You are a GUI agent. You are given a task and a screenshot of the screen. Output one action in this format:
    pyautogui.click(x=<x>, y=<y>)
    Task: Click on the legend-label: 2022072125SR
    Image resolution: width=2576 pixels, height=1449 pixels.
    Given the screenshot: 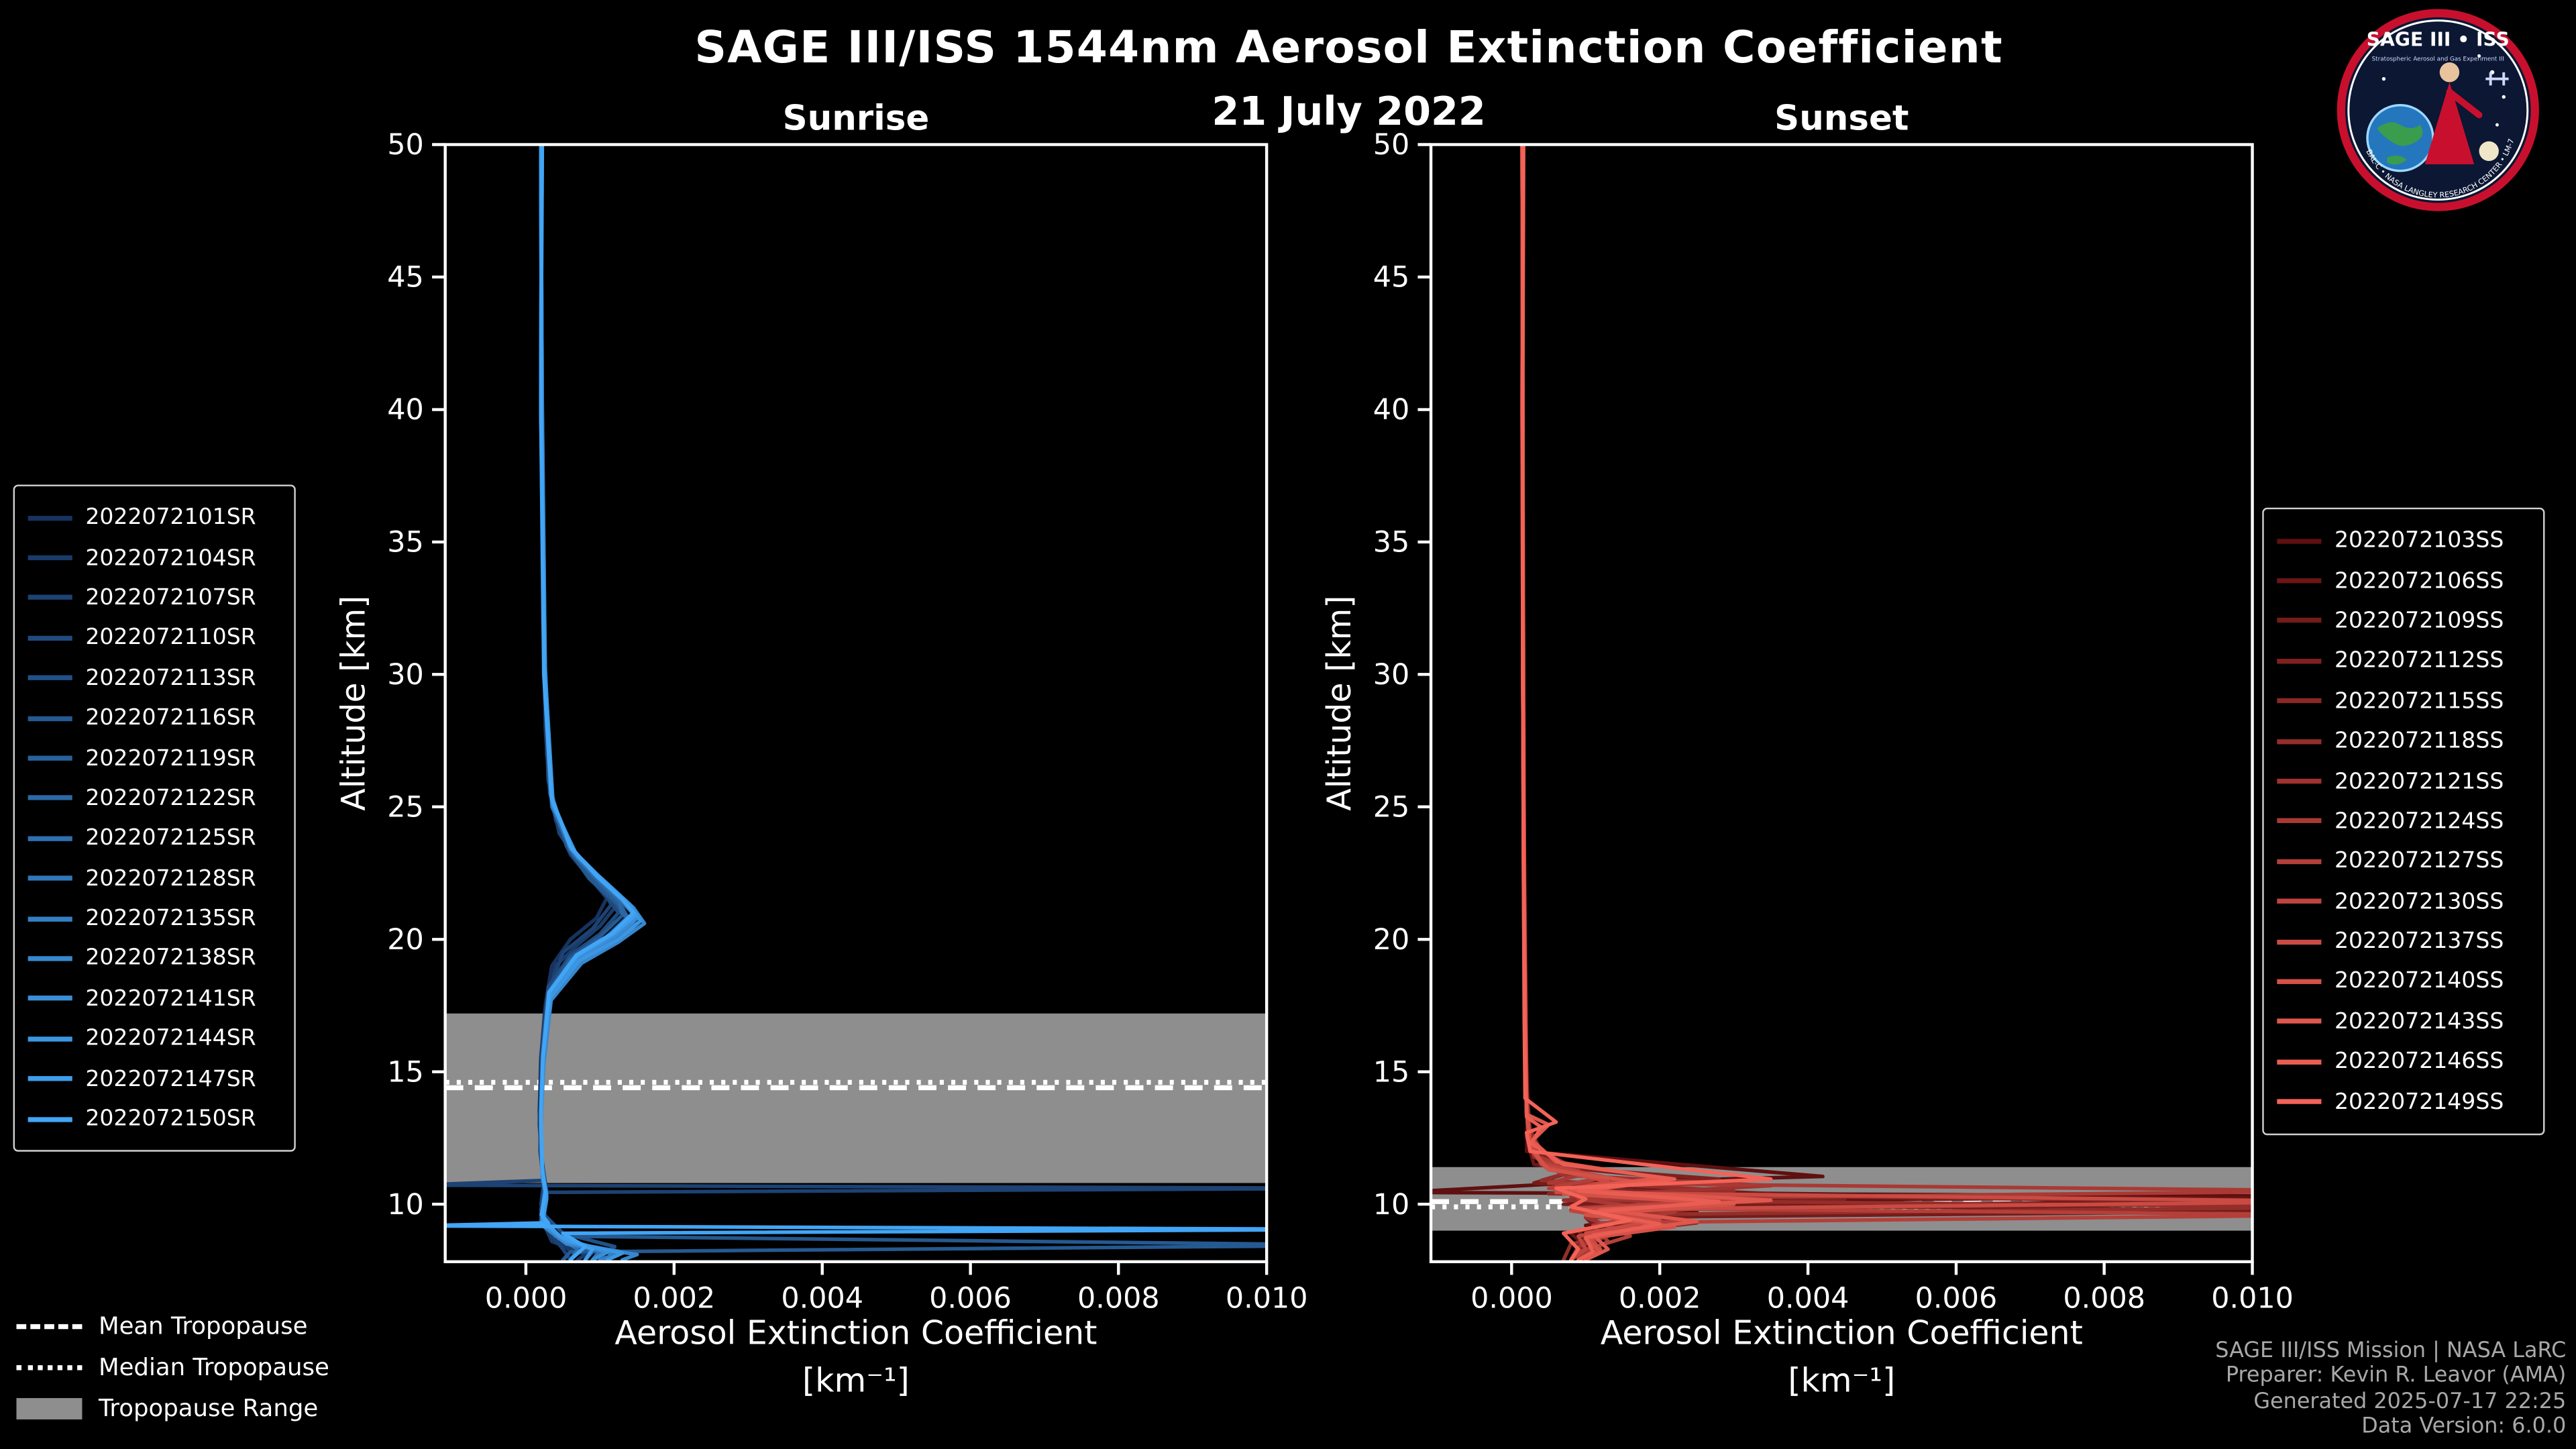 What is the action you would take?
    pyautogui.click(x=170, y=838)
    